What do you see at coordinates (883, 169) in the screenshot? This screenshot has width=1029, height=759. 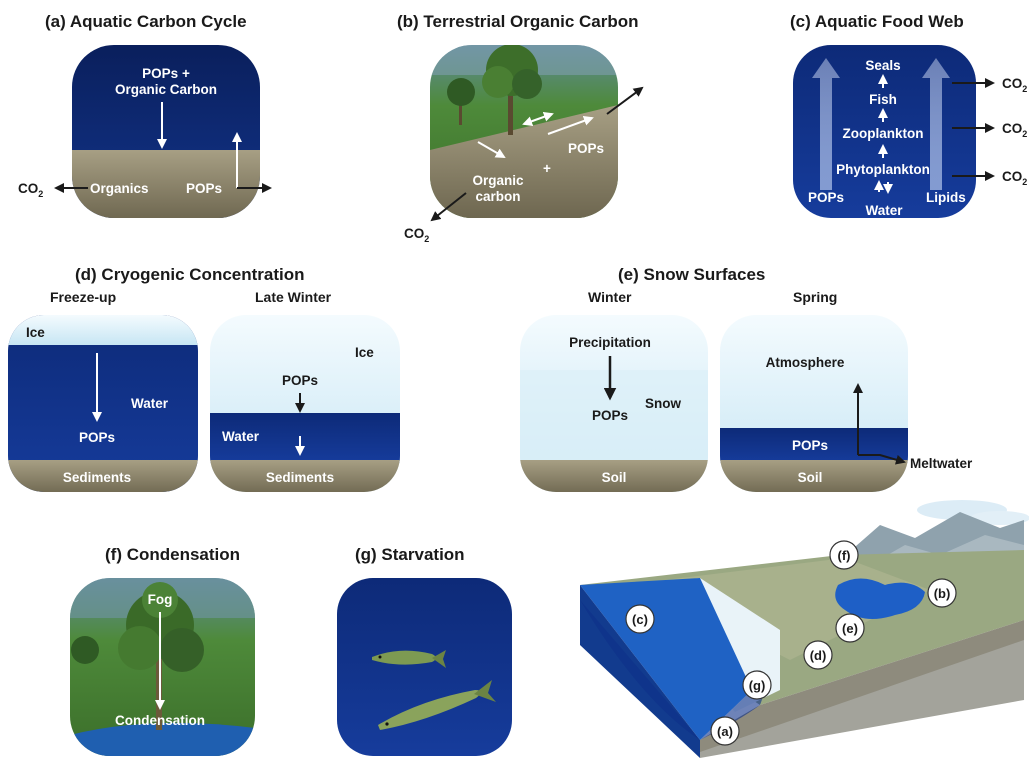 I see `phytoplankton-label: Phytoplankton` at bounding box center [883, 169].